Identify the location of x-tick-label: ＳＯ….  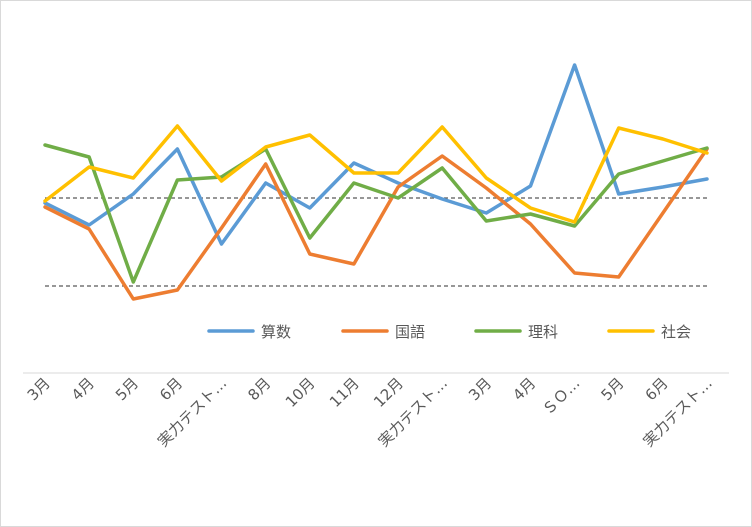
(561, 396).